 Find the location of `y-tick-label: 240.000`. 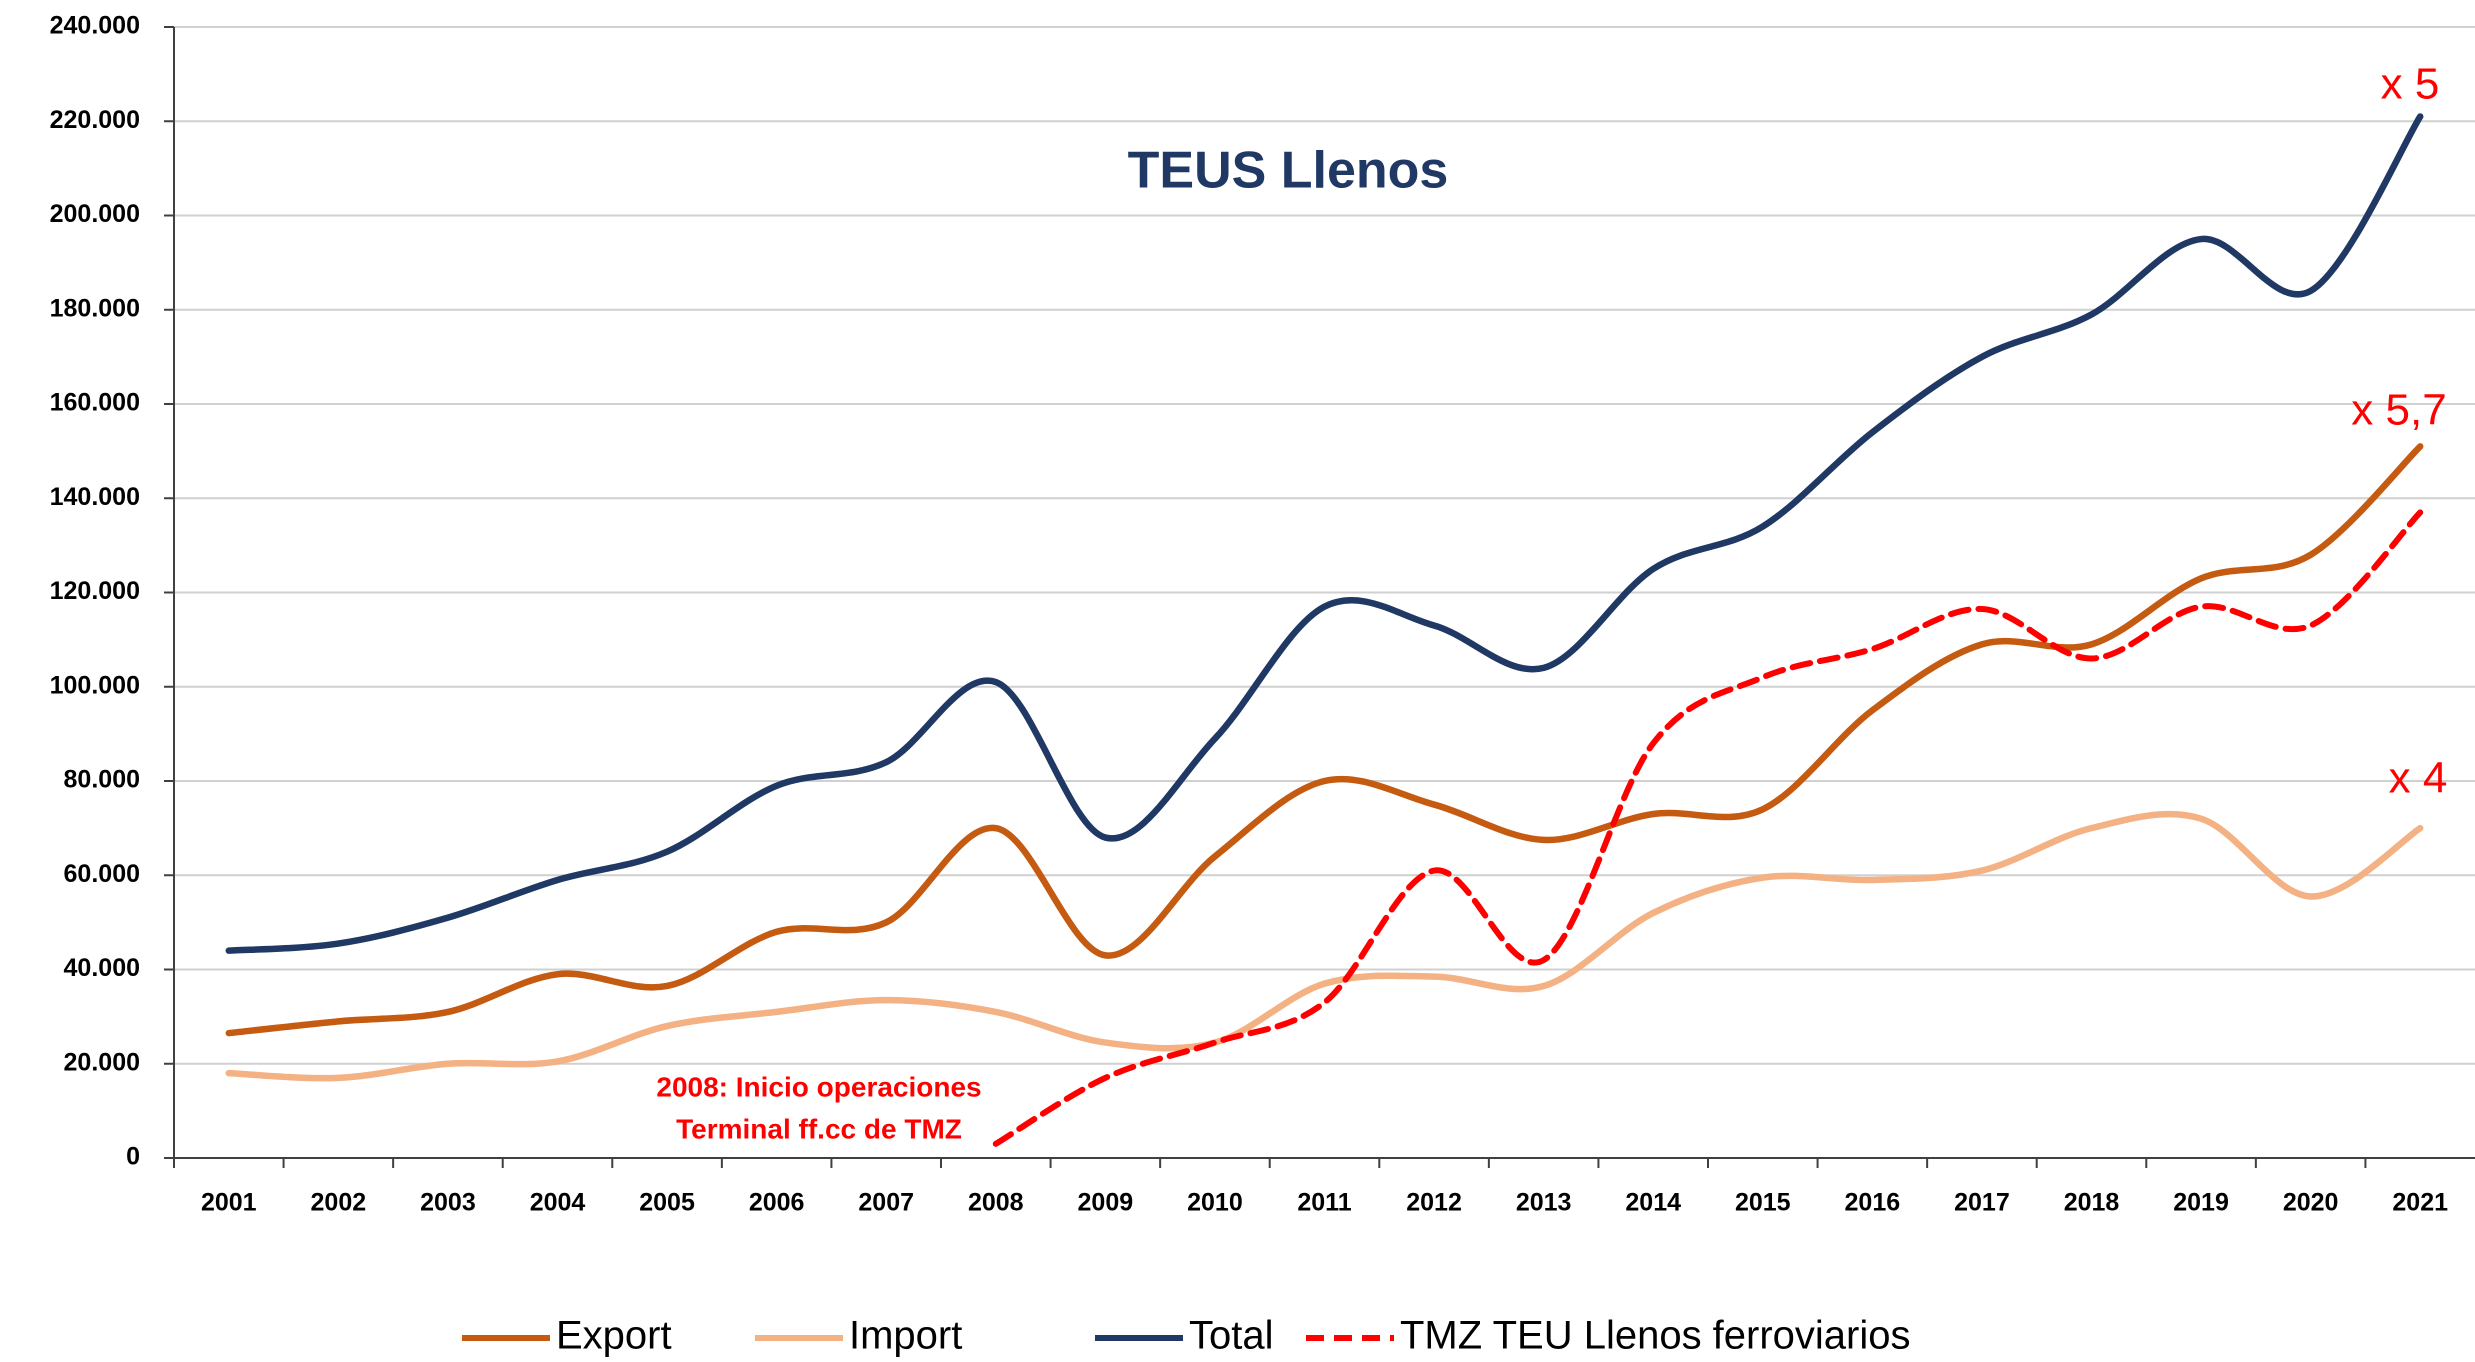

y-tick-label: 240.000 is located at coordinates (95, 26).